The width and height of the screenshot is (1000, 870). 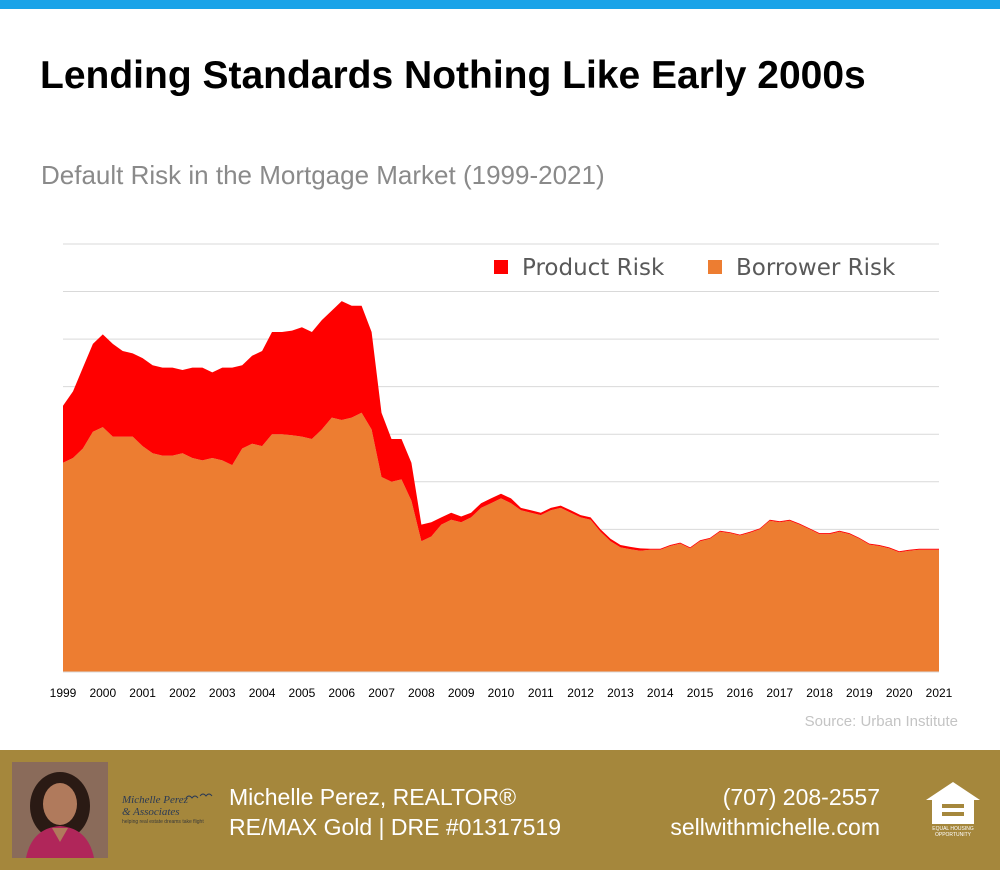 I want to click on source-note: Source: Urban Institute, so click(x=881, y=721).